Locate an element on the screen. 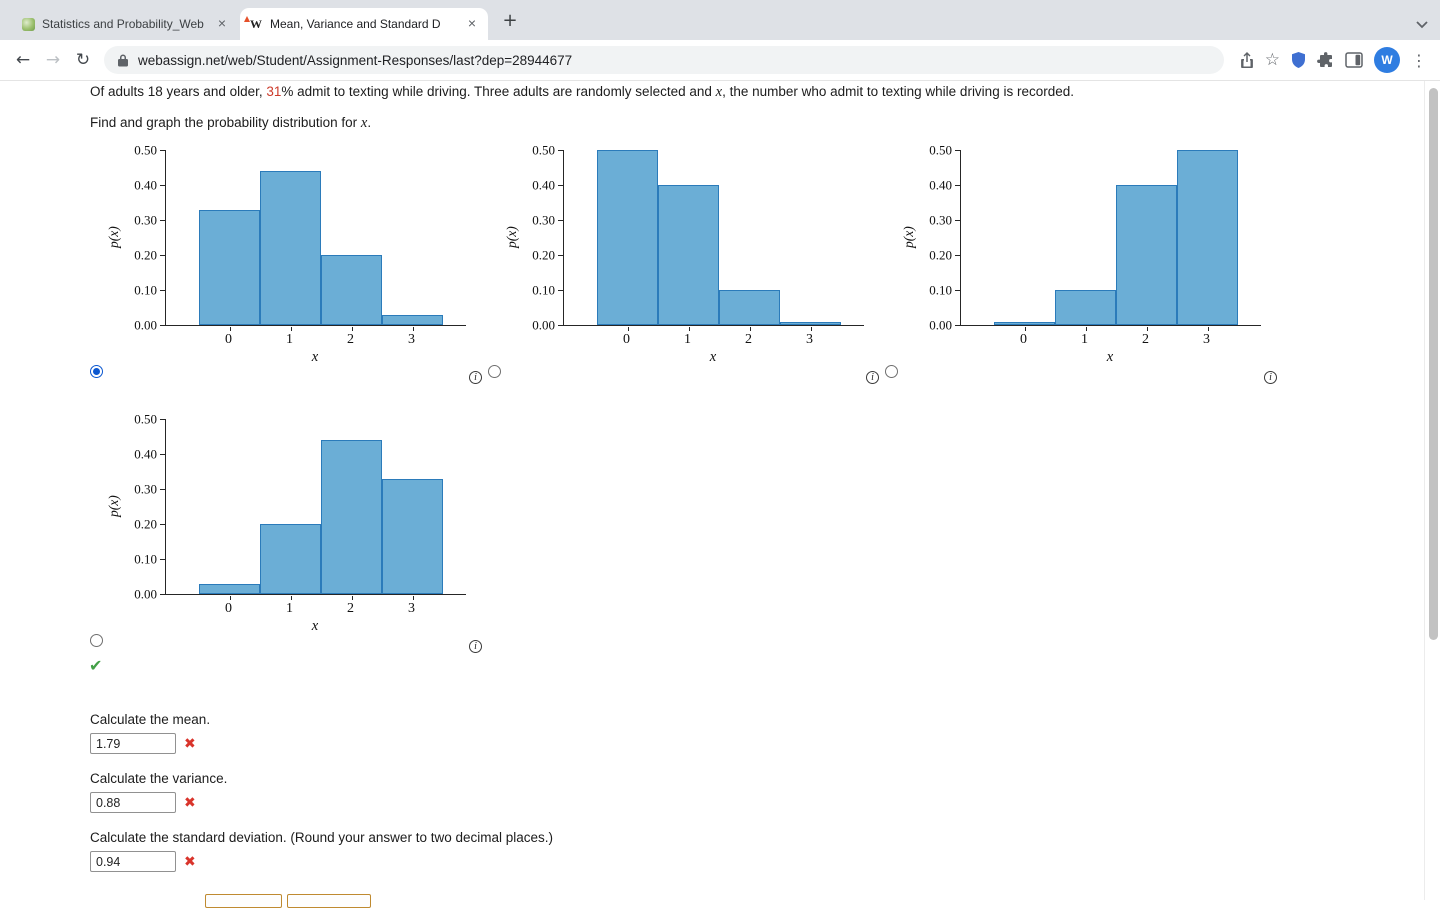 Image resolution: width=1440 pixels, height=908 pixels. favicon-letter: W is located at coordinates (256, 23).